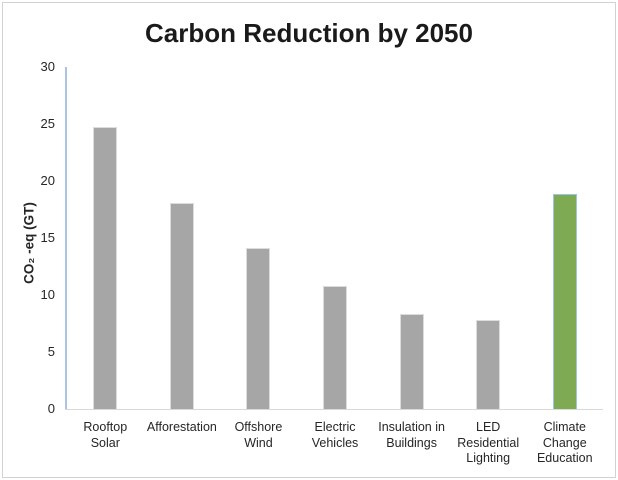 This screenshot has width=618, height=480. What do you see at coordinates (47, 123) in the screenshot?
I see `y-tick-label-25: 25` at bounding box center [47, 123].